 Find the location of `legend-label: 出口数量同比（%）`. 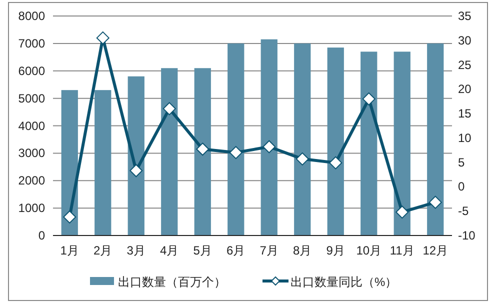

legend-label: 出口数量同比（%） is located at coordinates (344, 282).